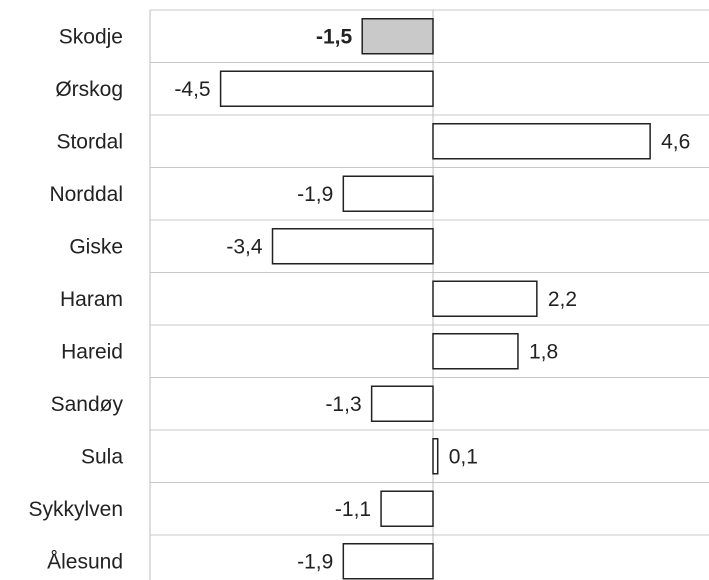 This screenshot has width=709, height=580. Describe the element at coordinates (543, 351) in the screenshot. I see `value-label: 1,8` at that location.